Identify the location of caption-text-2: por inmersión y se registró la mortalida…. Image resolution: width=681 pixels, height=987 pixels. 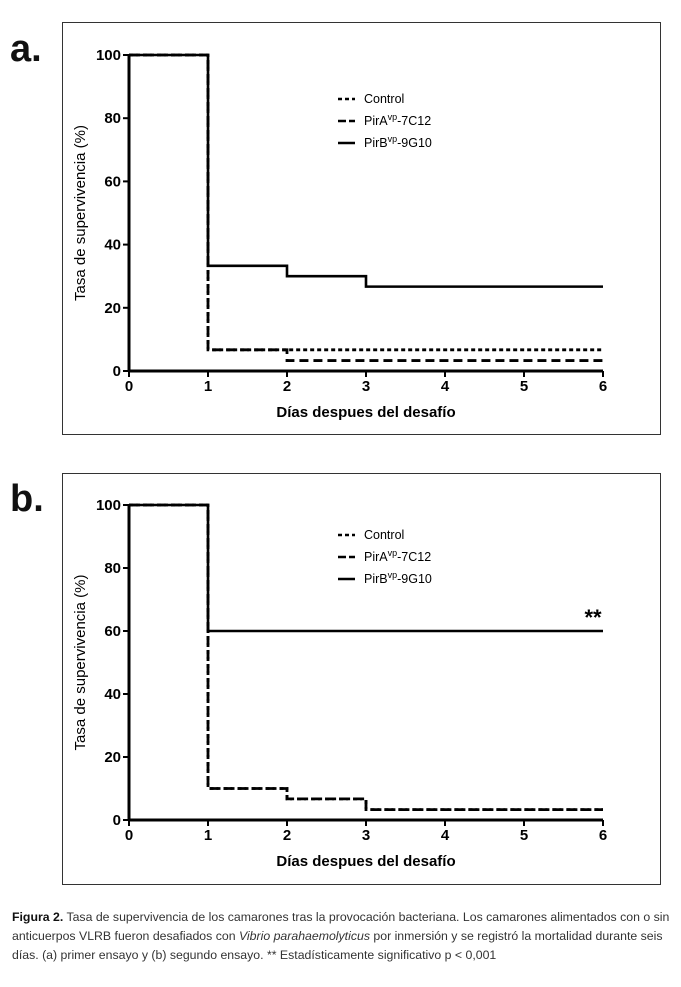
(337, 945).